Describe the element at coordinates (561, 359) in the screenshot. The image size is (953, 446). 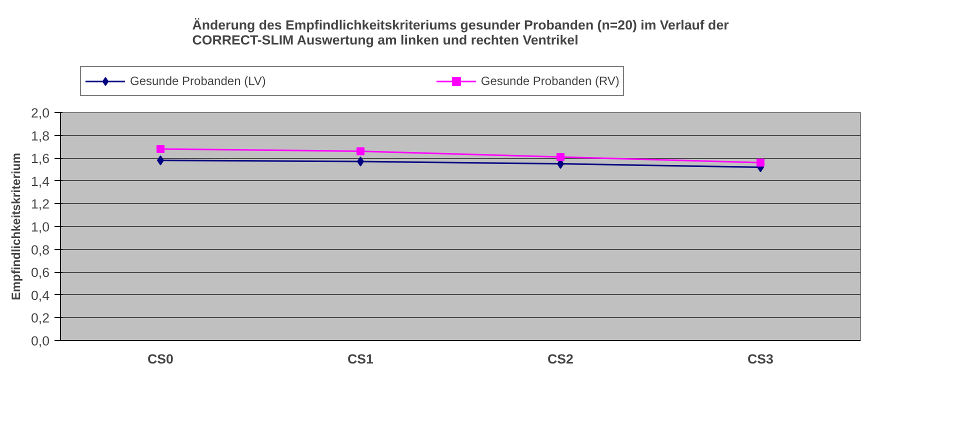
I see `x-tick-label: CS2` at that location.